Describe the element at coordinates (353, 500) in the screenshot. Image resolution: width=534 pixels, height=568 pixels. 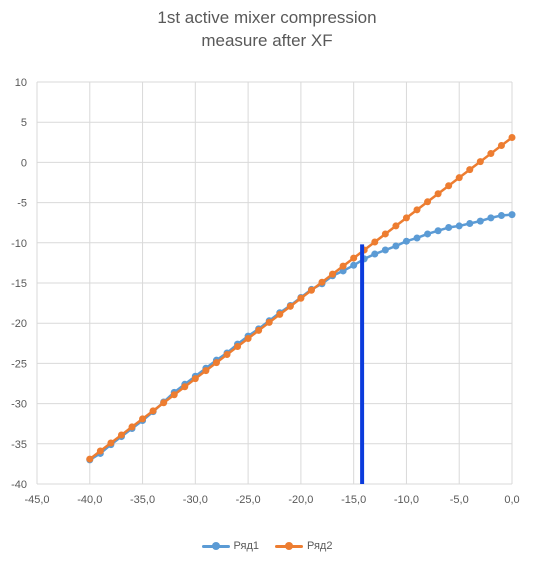
I see `x-tick-label: -15,0` at that location.